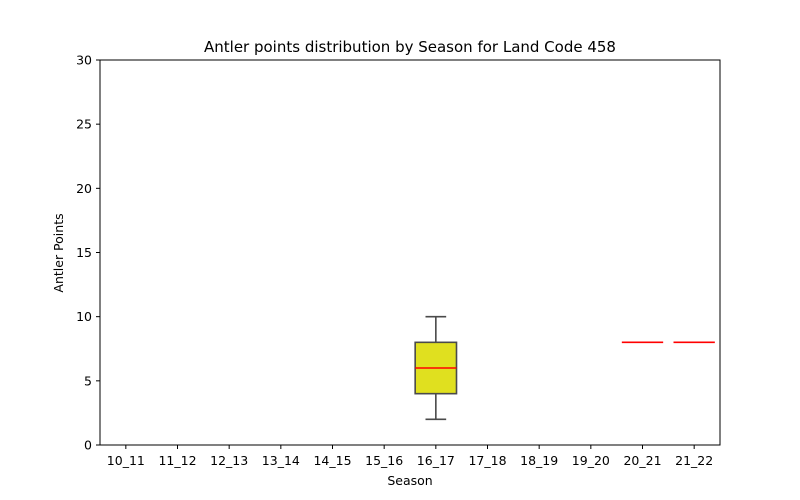  Describe the element at coordinates (384, 460) in the screenshot. I see `x-tick-label: 15_16` at that location.